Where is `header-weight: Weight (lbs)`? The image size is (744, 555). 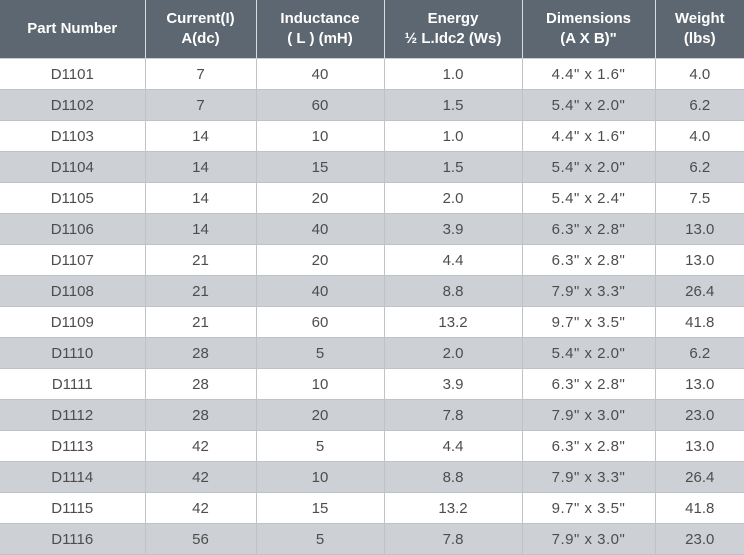 header-weight: Weight (lbs) is located at coordinates (699, 29).